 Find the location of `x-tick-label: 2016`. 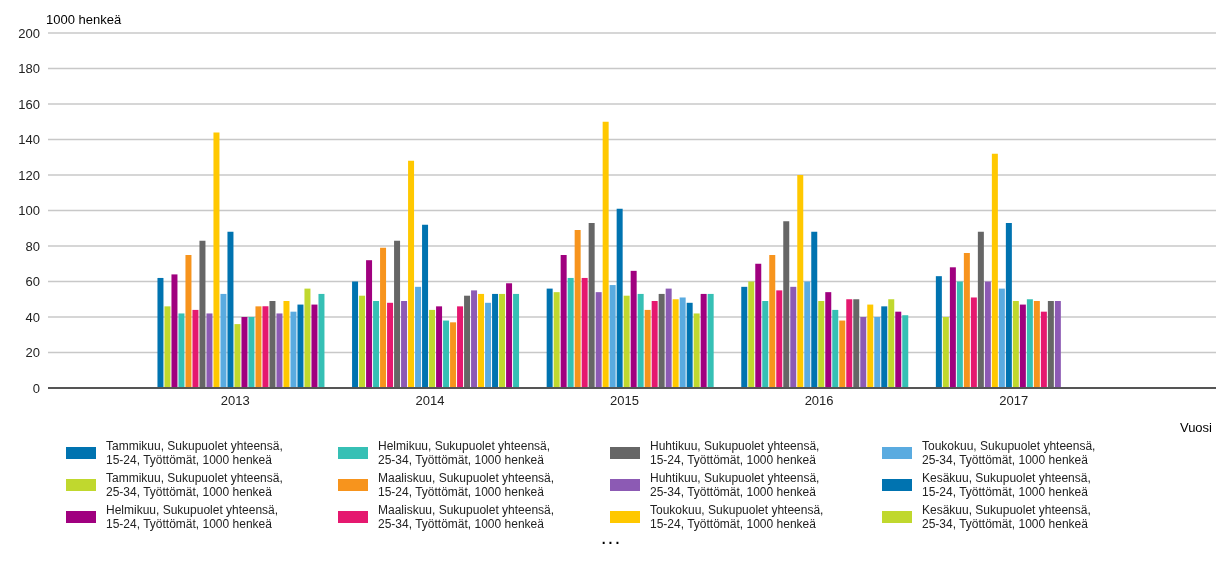

x-tick-label: 2016 is located at coordinates (819, 401).